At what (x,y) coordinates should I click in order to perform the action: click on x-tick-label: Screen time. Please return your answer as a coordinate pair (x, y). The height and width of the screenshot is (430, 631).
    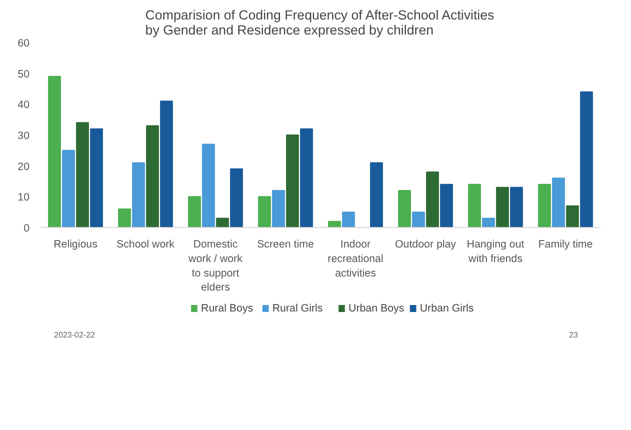
    Looking at the image, I should click on (285, 244).